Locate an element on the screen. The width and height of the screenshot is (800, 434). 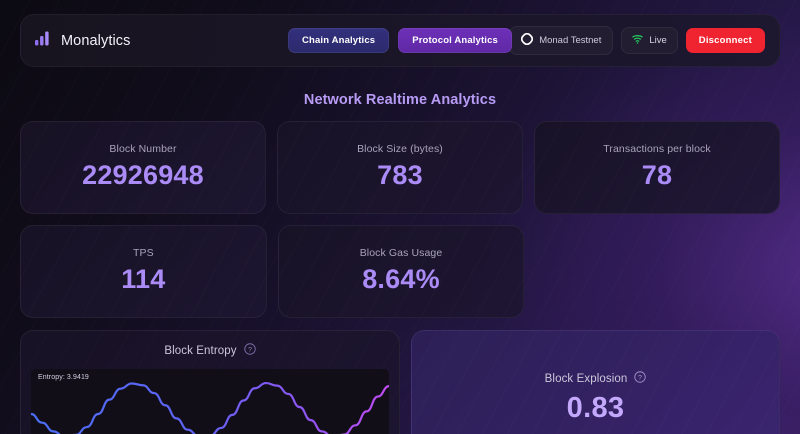
nav-tabs: Chain Analytics Protocol Analytics is located at coordinates (400, 40).